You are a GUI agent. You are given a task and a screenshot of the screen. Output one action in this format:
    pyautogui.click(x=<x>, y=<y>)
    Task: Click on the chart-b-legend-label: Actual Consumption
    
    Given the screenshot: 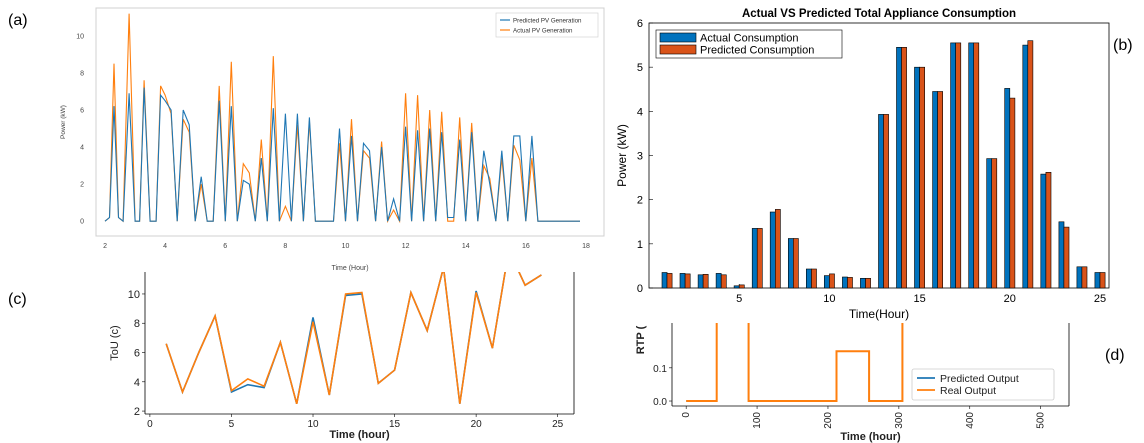 What is the action you would take?
    pyautogui.click(x=749, y=39)
    